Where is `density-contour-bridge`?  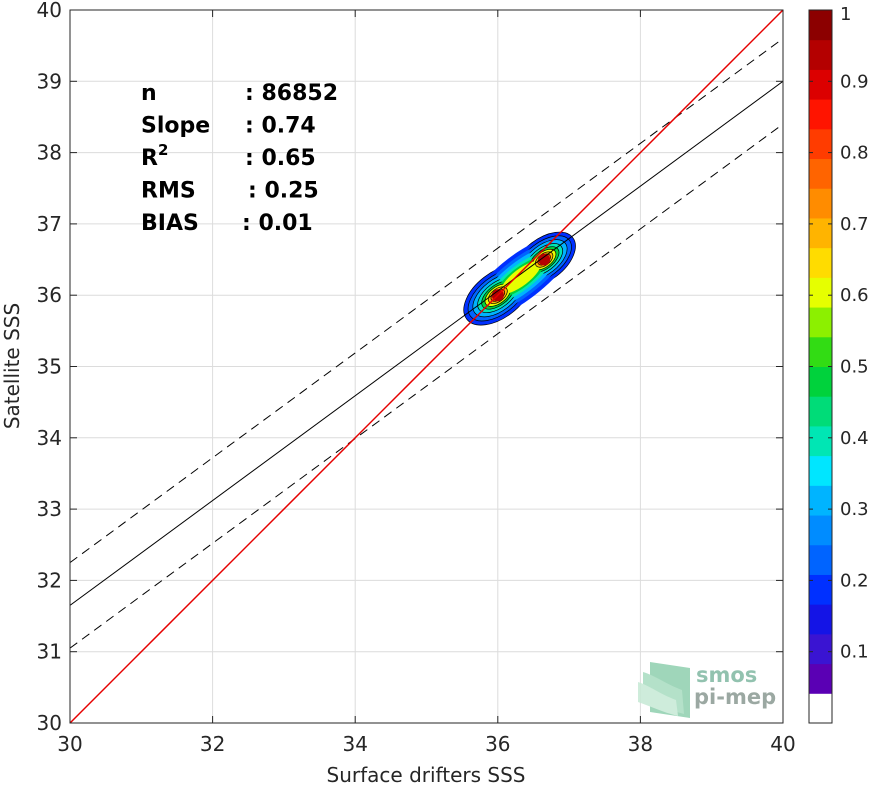
density-contour-bridge is located at coordinates (521, 277).